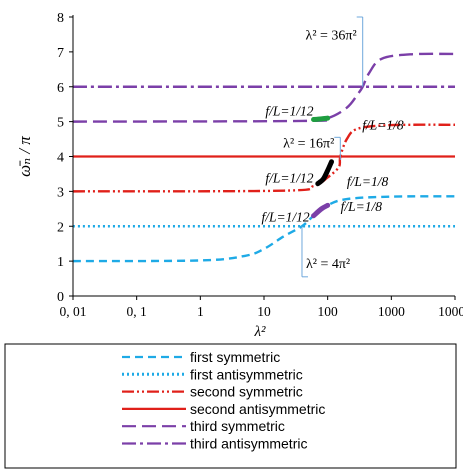 This screenshot has width=463, height=472. I want to click on x-tick-label-1: 1, so click(200, 311).